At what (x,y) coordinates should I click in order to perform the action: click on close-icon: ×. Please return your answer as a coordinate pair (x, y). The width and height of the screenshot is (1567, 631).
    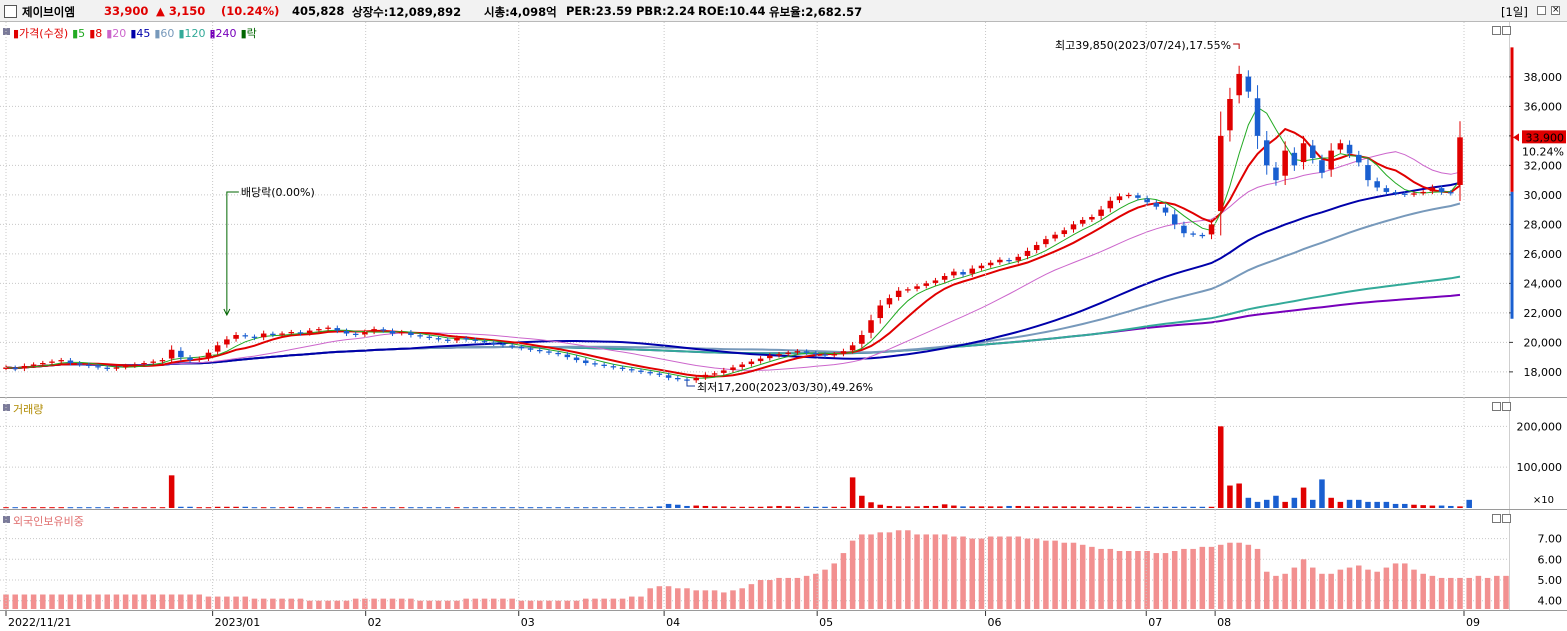
    Looking at the image, I should click on (1555, 10).